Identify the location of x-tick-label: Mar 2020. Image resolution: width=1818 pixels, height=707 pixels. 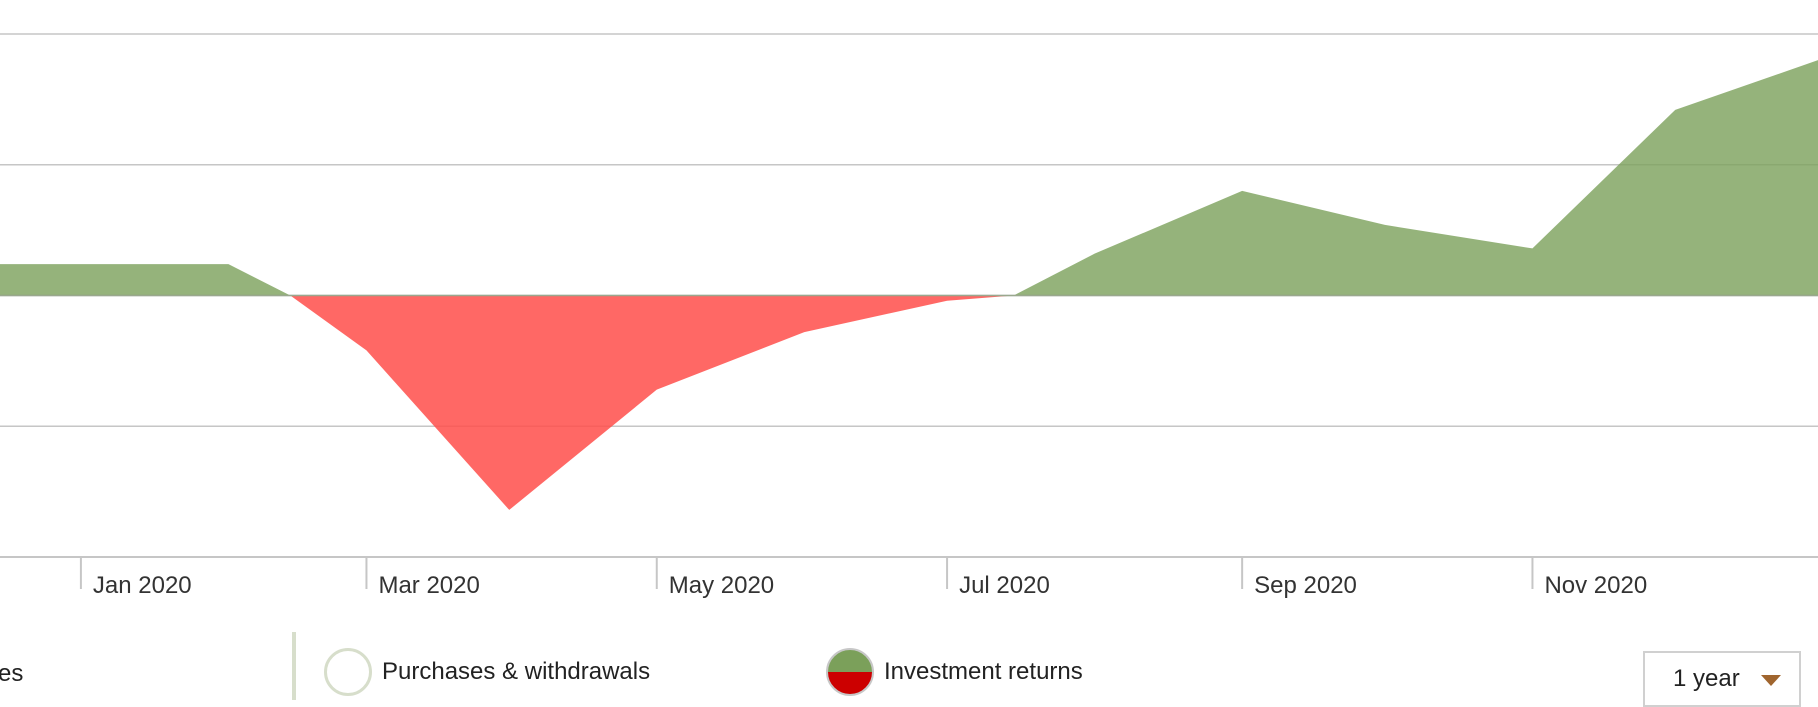
(428, 585).